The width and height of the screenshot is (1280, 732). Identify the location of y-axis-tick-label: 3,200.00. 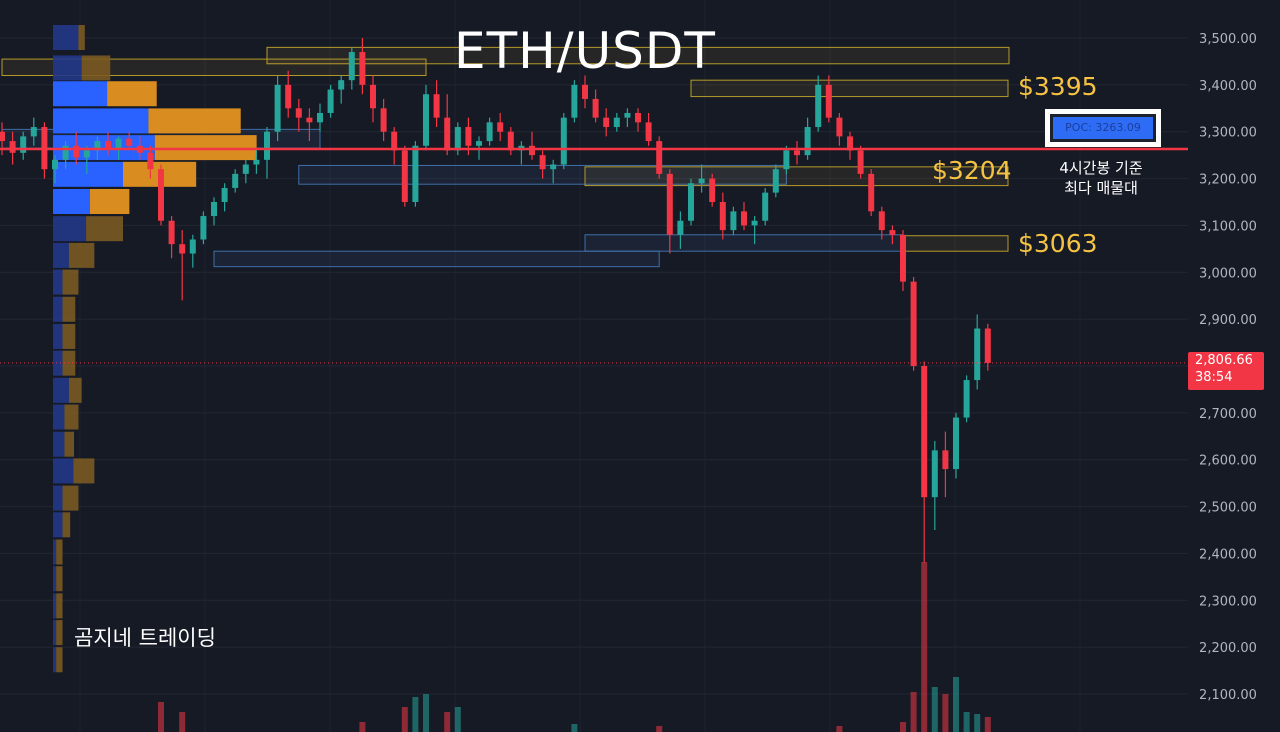
(1228, 180).